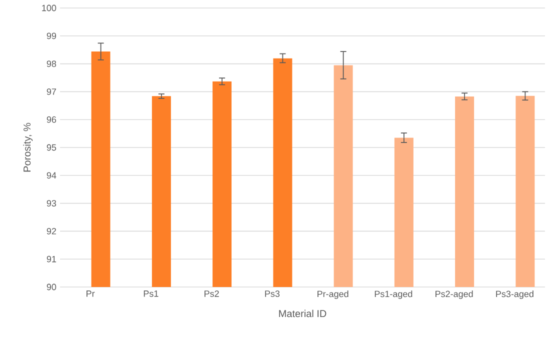 Image resolution: width=550 pixels, height=341 pixels. I want to click on y-tick-label: 90, so click(51, 287).